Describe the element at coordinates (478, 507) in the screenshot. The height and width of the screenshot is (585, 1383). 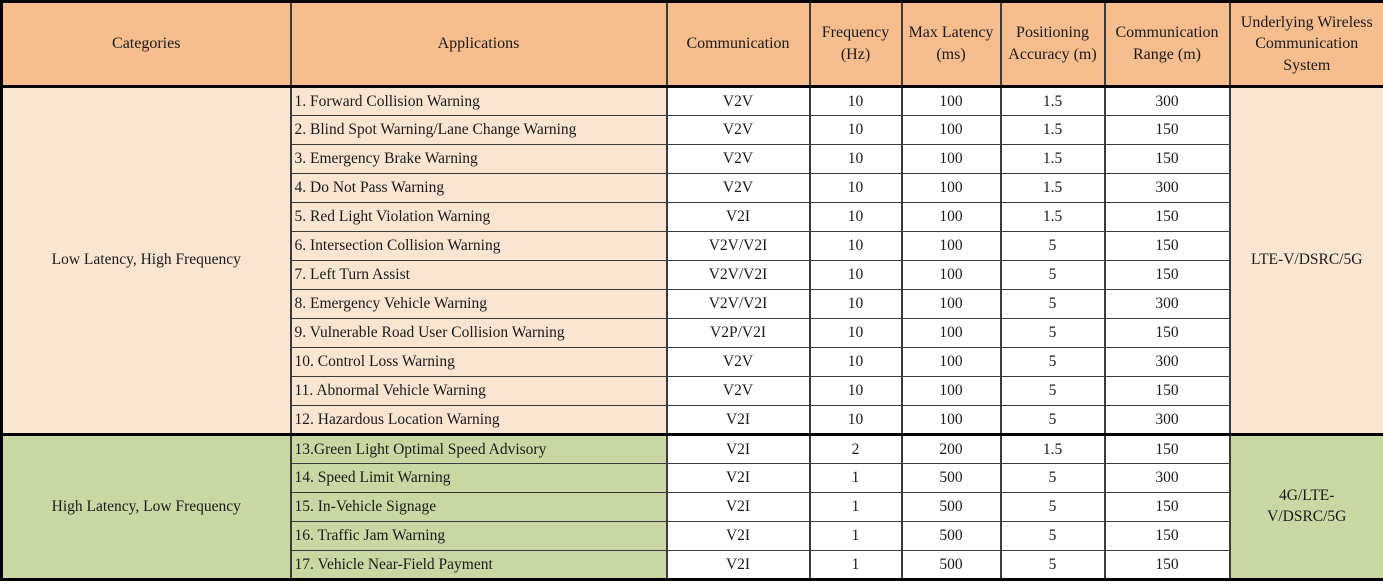
I see `application-cell: 15. In-Vehicle Signage` at that location.